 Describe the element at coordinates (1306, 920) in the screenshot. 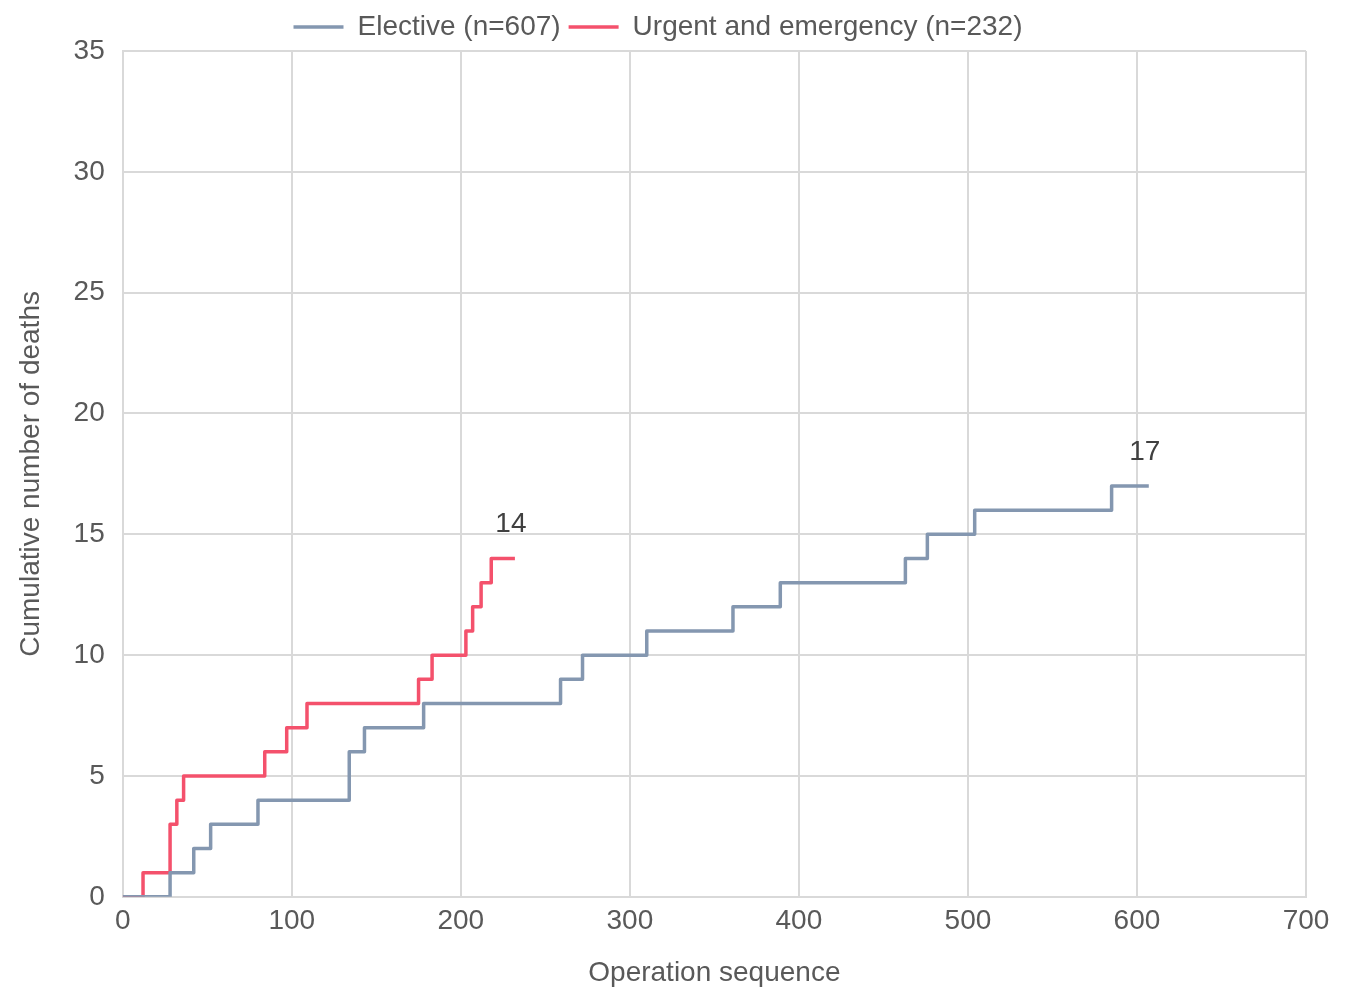

I see `x-tick-label: 700` at that location.